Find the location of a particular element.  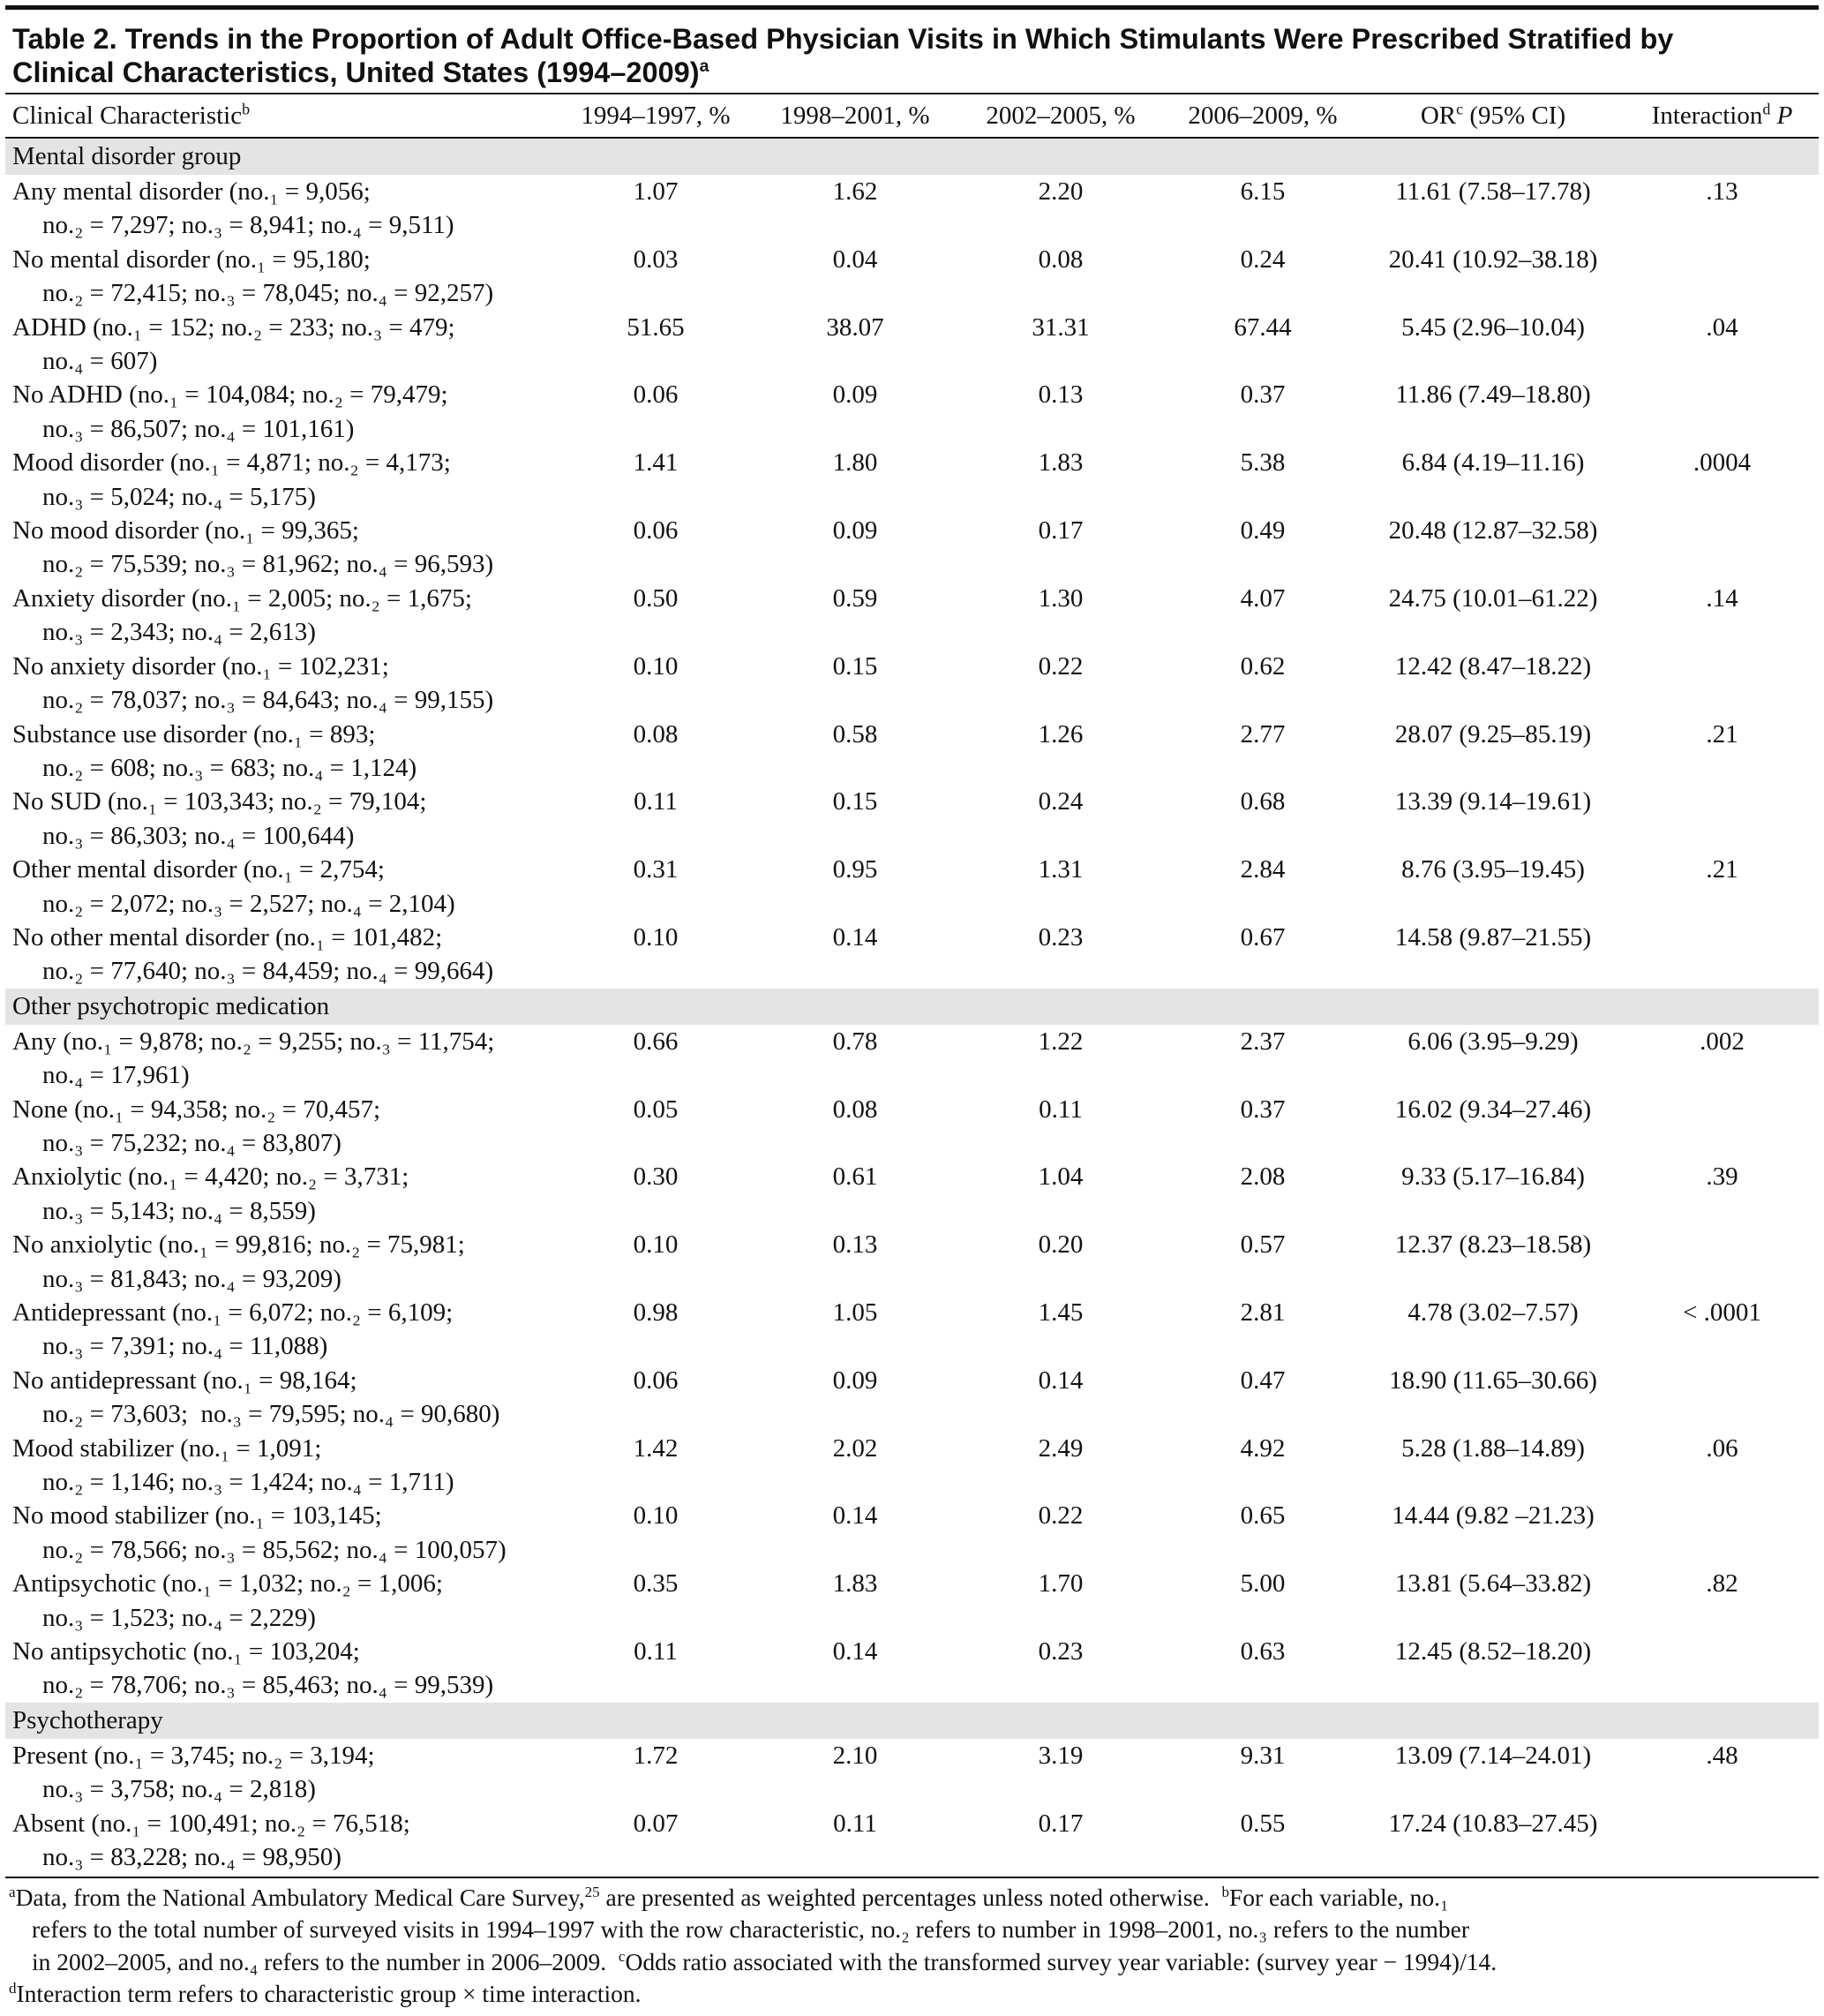

cell-value: 1.42 is located at coordinates (656, 1448).